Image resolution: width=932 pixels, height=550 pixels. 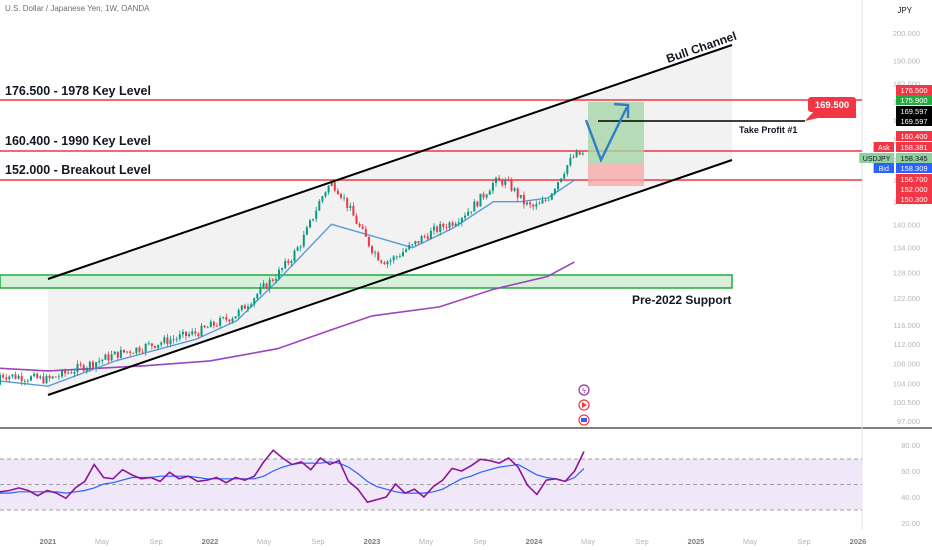 I want to click on price-label: 158.345 USDJPY, so click(x=895, y=158).